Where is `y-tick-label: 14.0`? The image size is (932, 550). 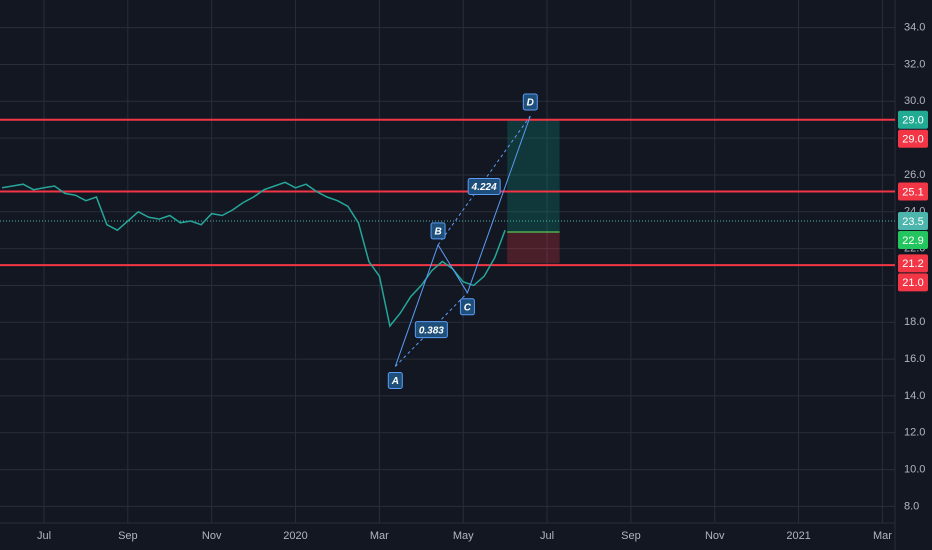 y-tick-label: 14.0 is located at coordinates (914, 396).